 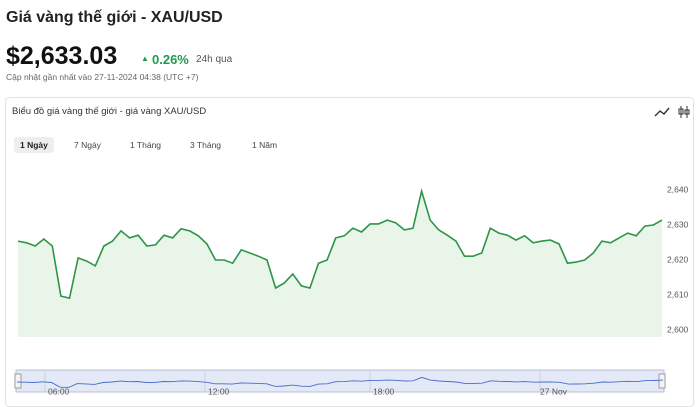 I want to click on price: $2,633.03, so click(x=62, y=56).